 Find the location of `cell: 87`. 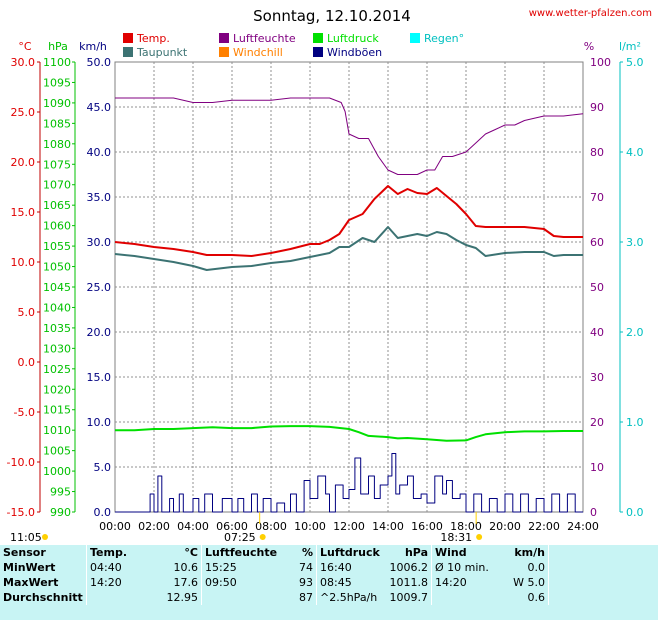

cell: 87 is located at coordinates (306, 597).